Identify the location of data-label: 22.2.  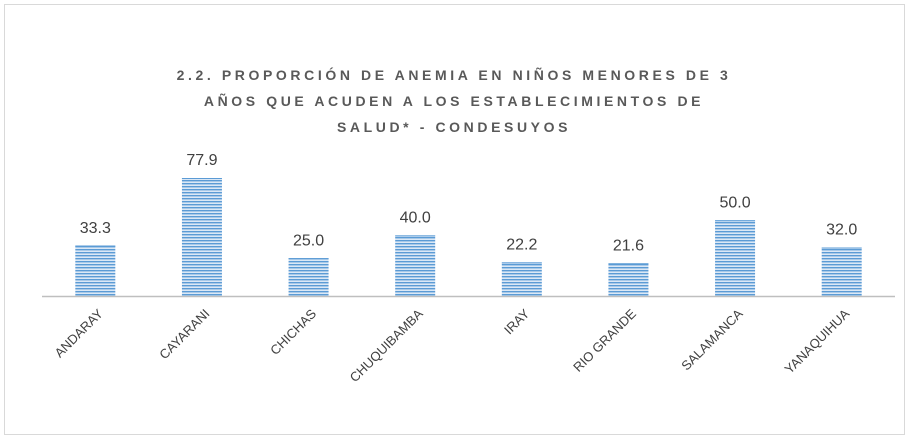
(521, 245).